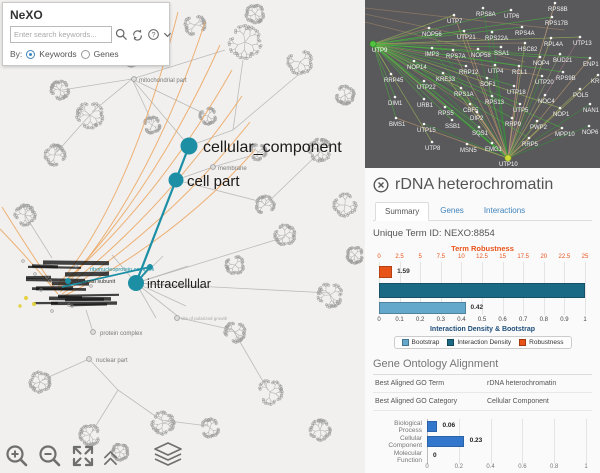 The height and width of the screenshot is (473, 600). What do you see at coordinates (452, 210) in the screenshot?
I see `tab-genes: Genes` at bounding box center [452, 210].